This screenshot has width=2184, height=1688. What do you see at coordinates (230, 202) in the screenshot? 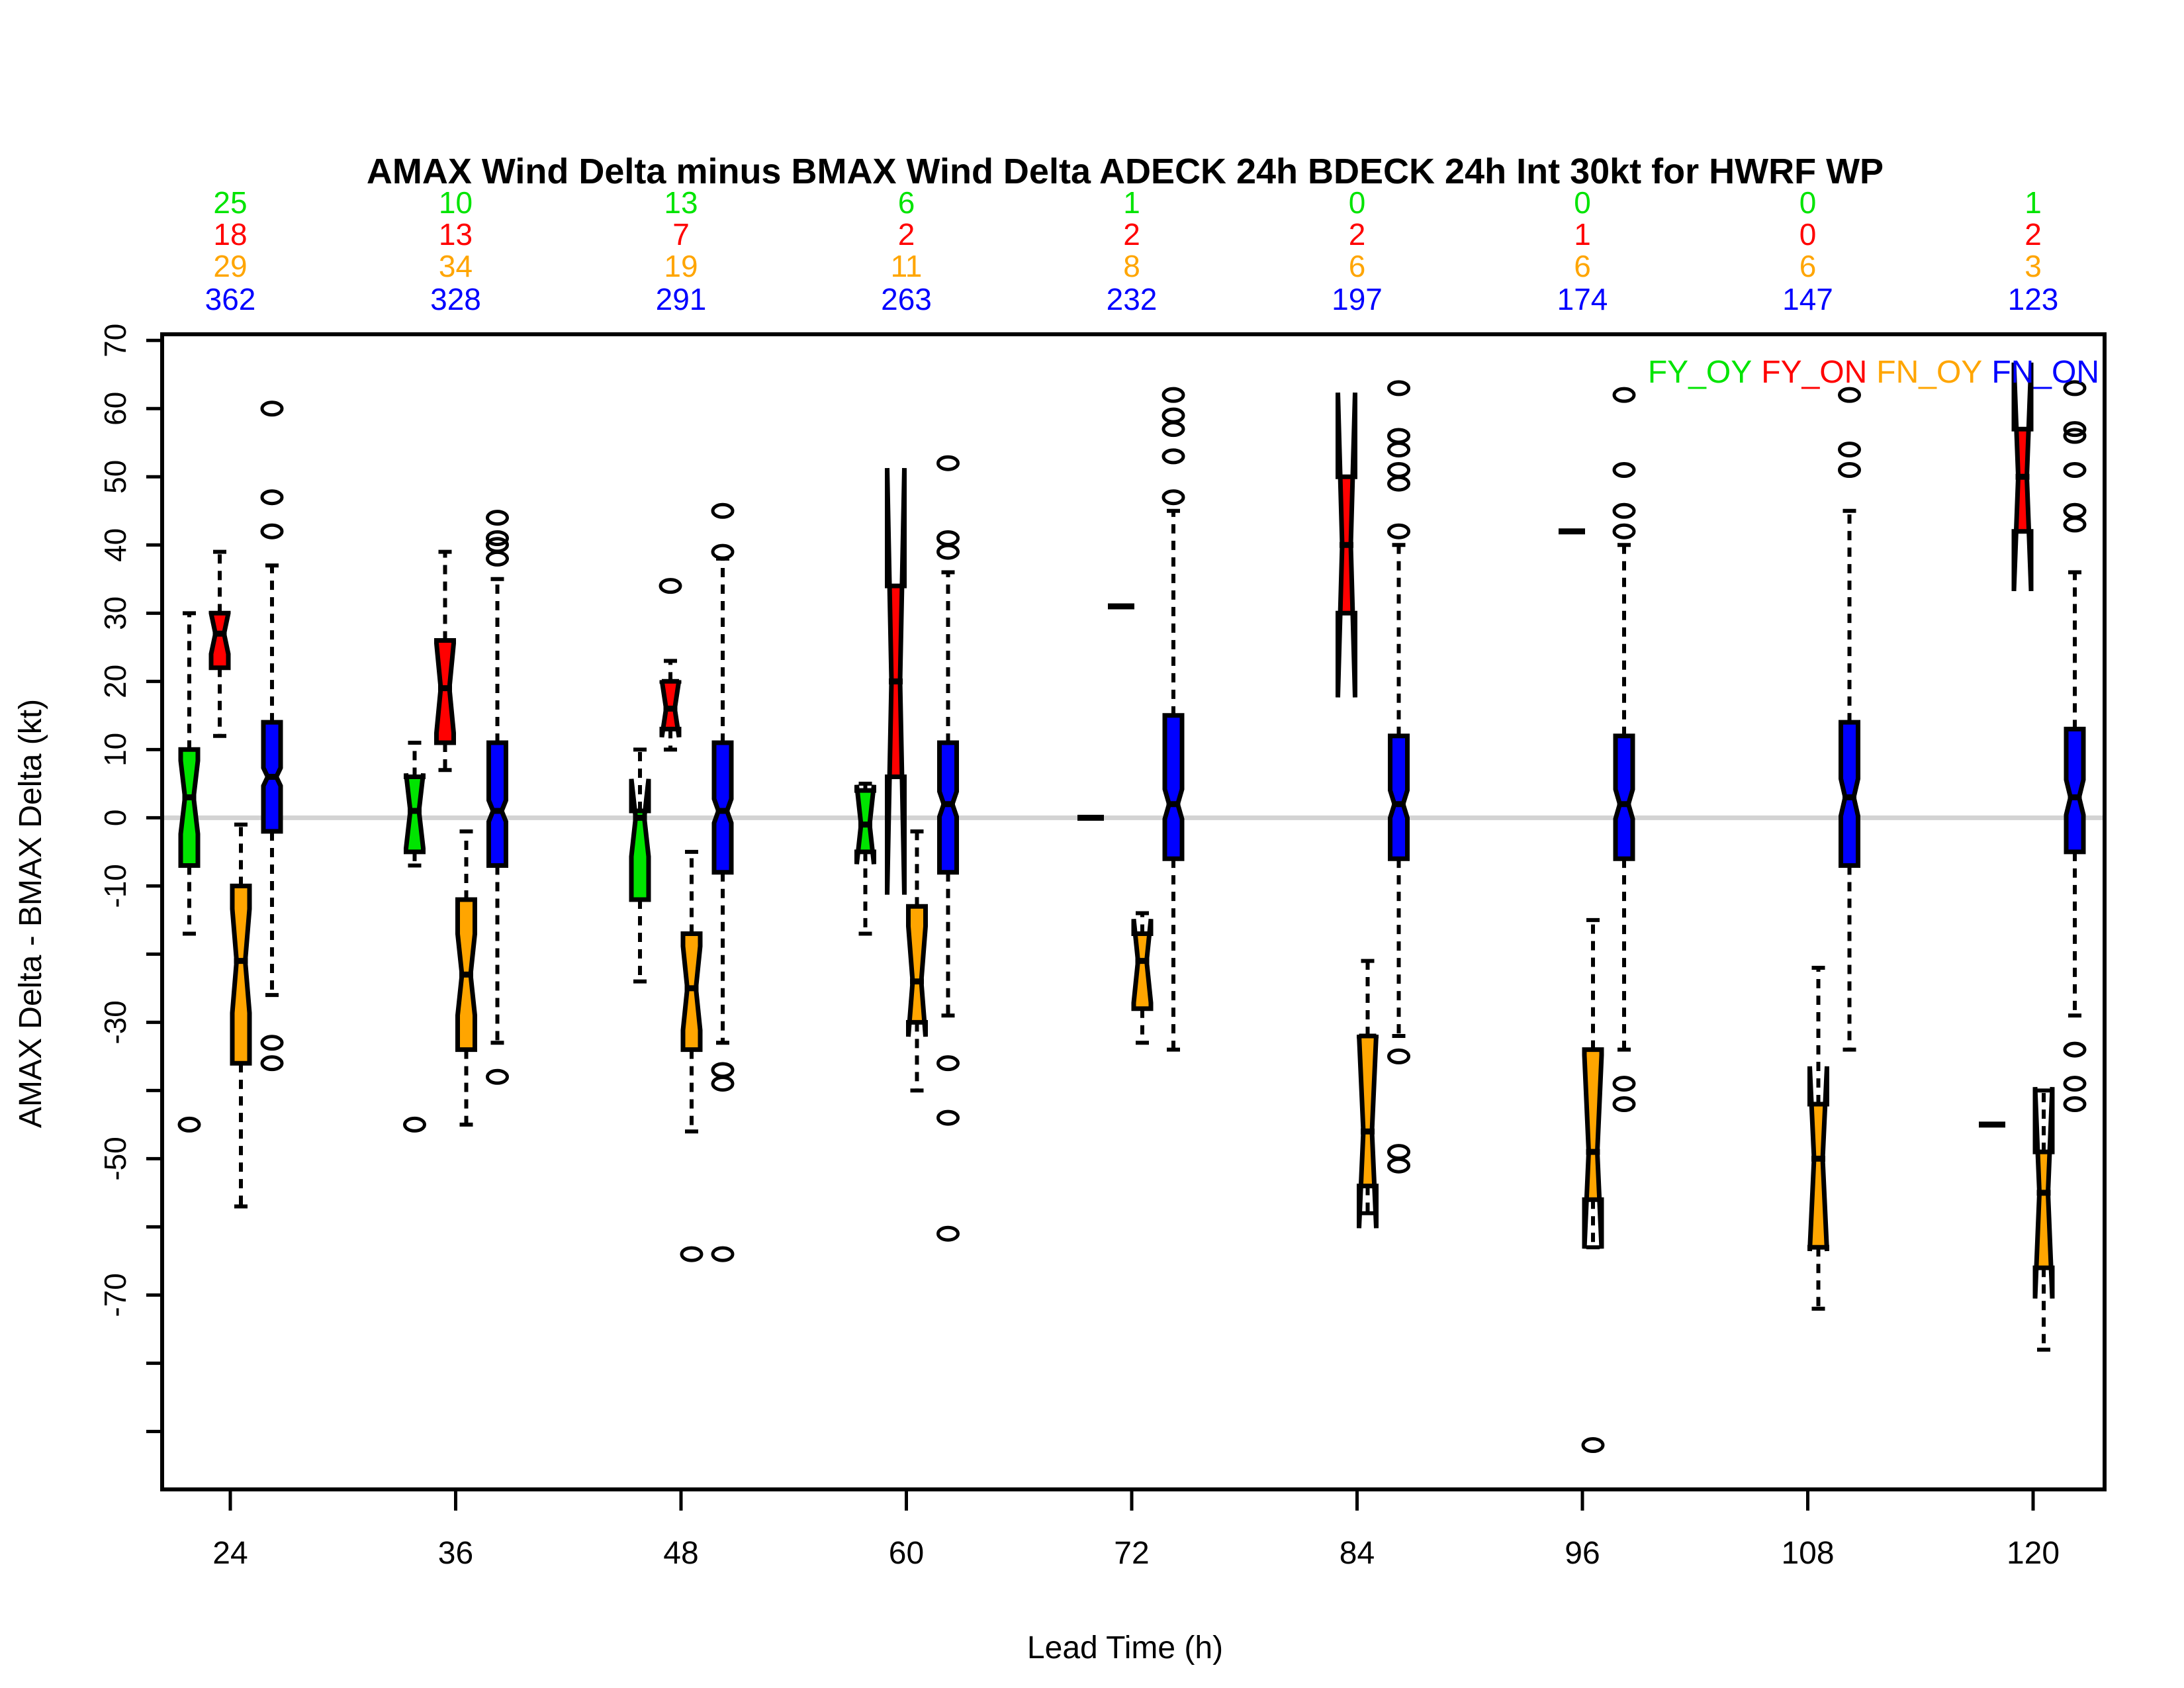
I see `count-FY_OY: 25` at bounding box center [230, 202].